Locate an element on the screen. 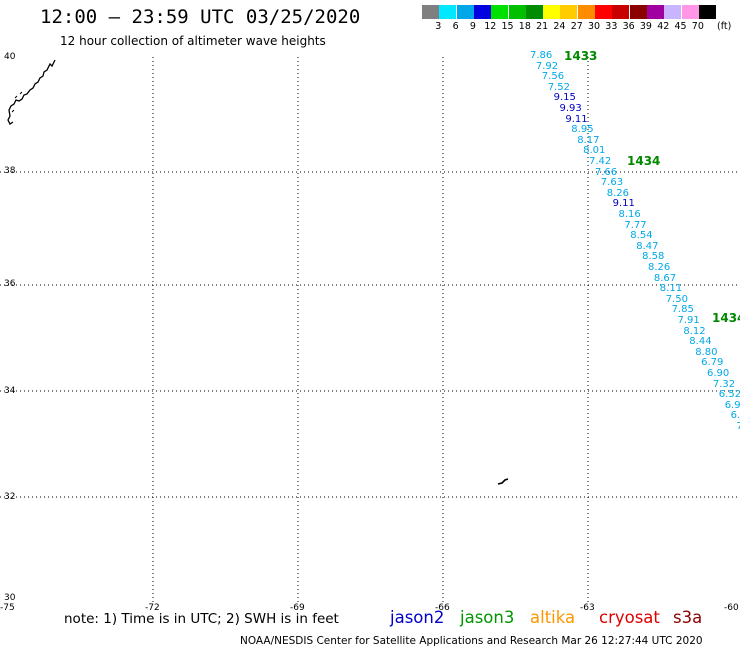 The width and height of the screenshot is (740, 650). map-title: 12:00 – 23:59 UTC 03/25/2020 is located at coordinates (200, 17).